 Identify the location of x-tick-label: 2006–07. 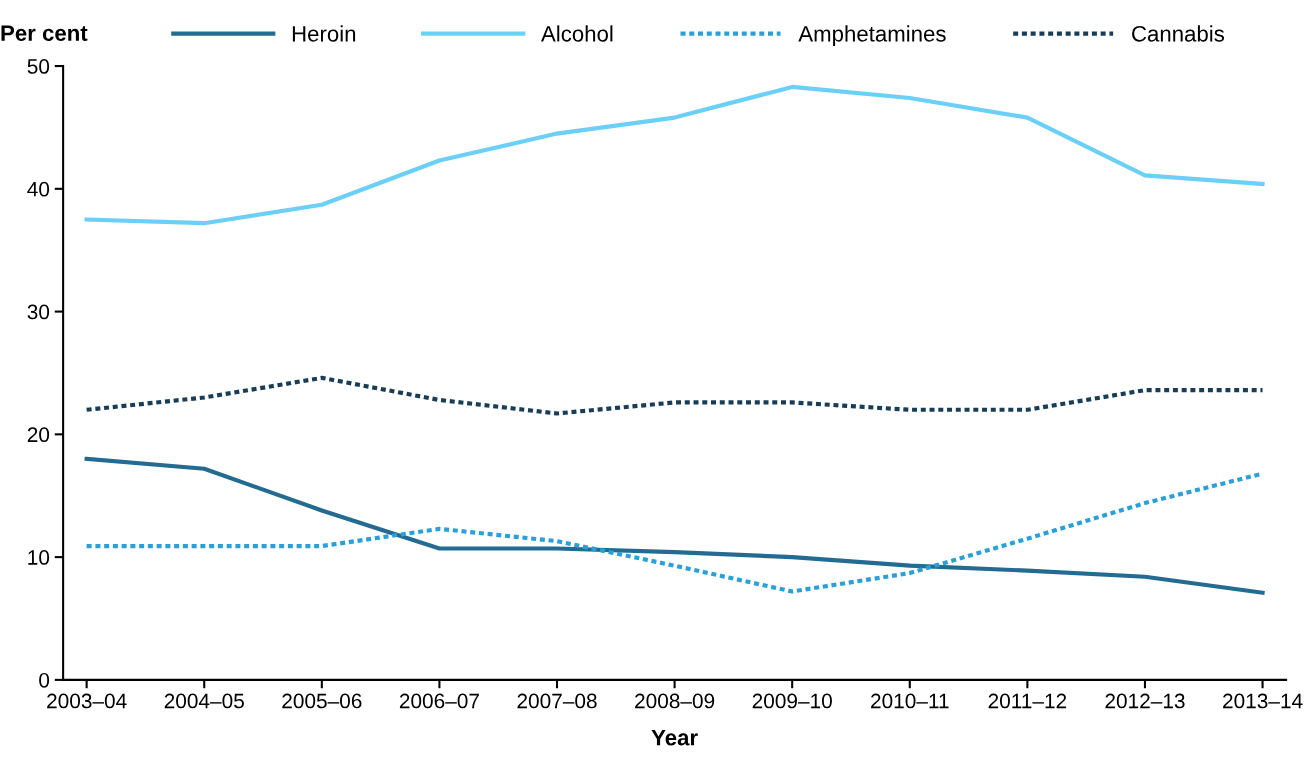
(439, 701).